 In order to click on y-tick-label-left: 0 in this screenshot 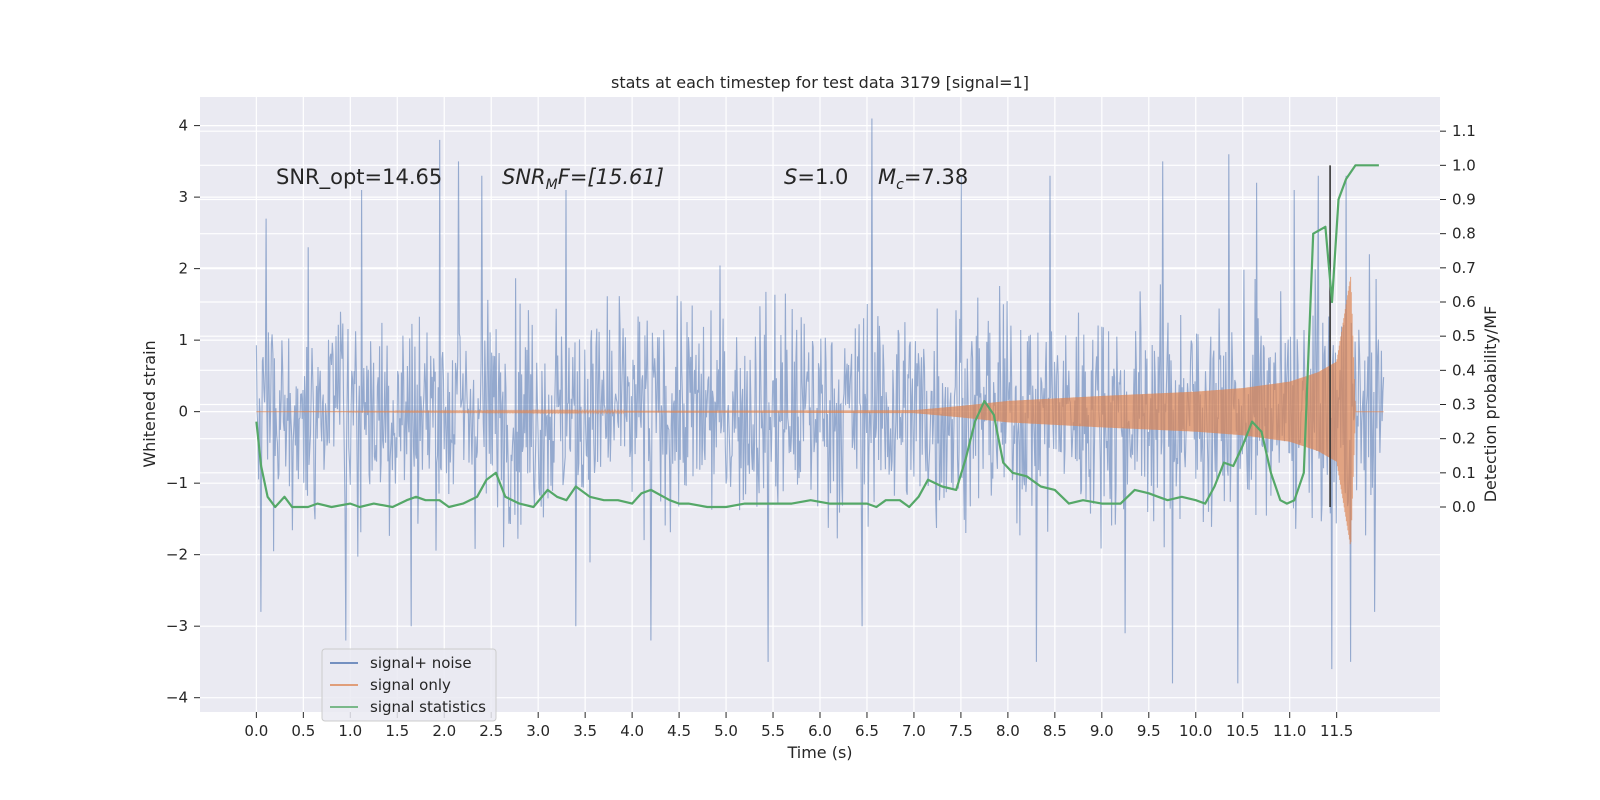, I will do `click(183, 412)`.